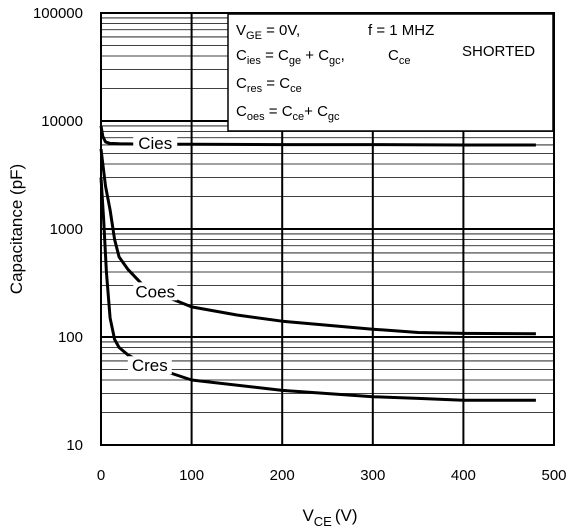  Describe the element at coordinates (70, 337) in the screenshot. I see `y-tick-label: 100` at that location.